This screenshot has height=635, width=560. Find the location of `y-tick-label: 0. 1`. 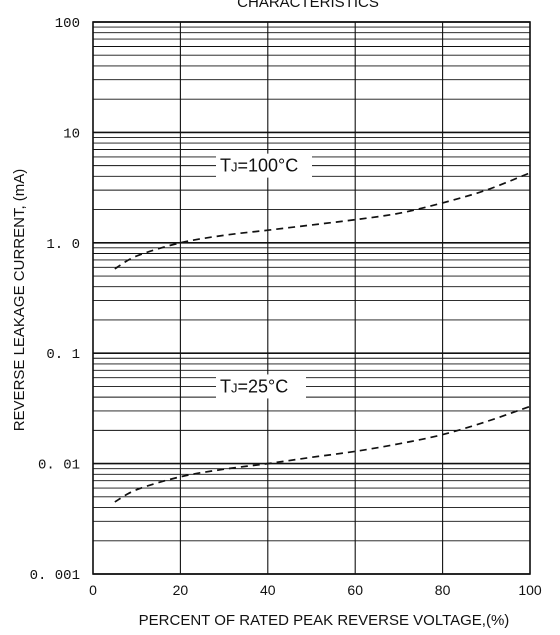

y-tick-label: 0. 1 is located at coordinates (63, 355).